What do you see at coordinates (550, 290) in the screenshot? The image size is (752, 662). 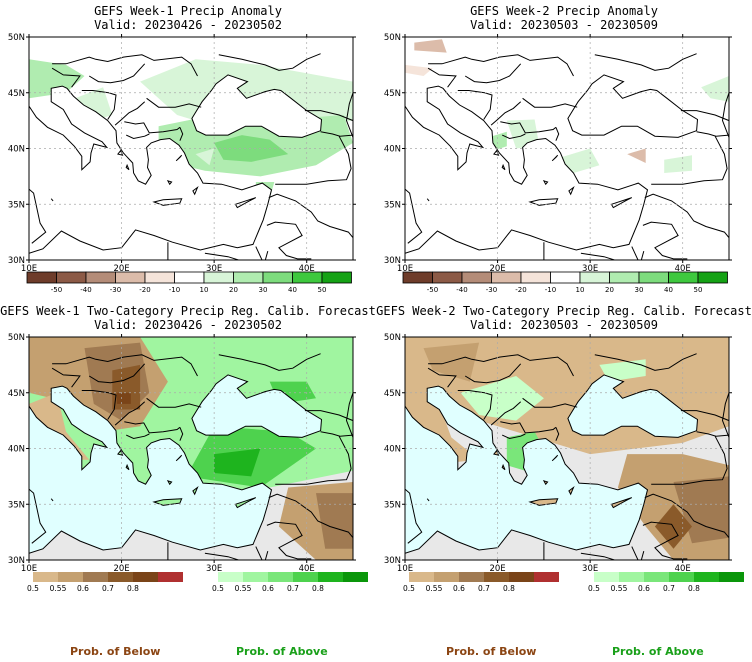 I see `colorbar-label: -10` at bounding box center [550, 290].